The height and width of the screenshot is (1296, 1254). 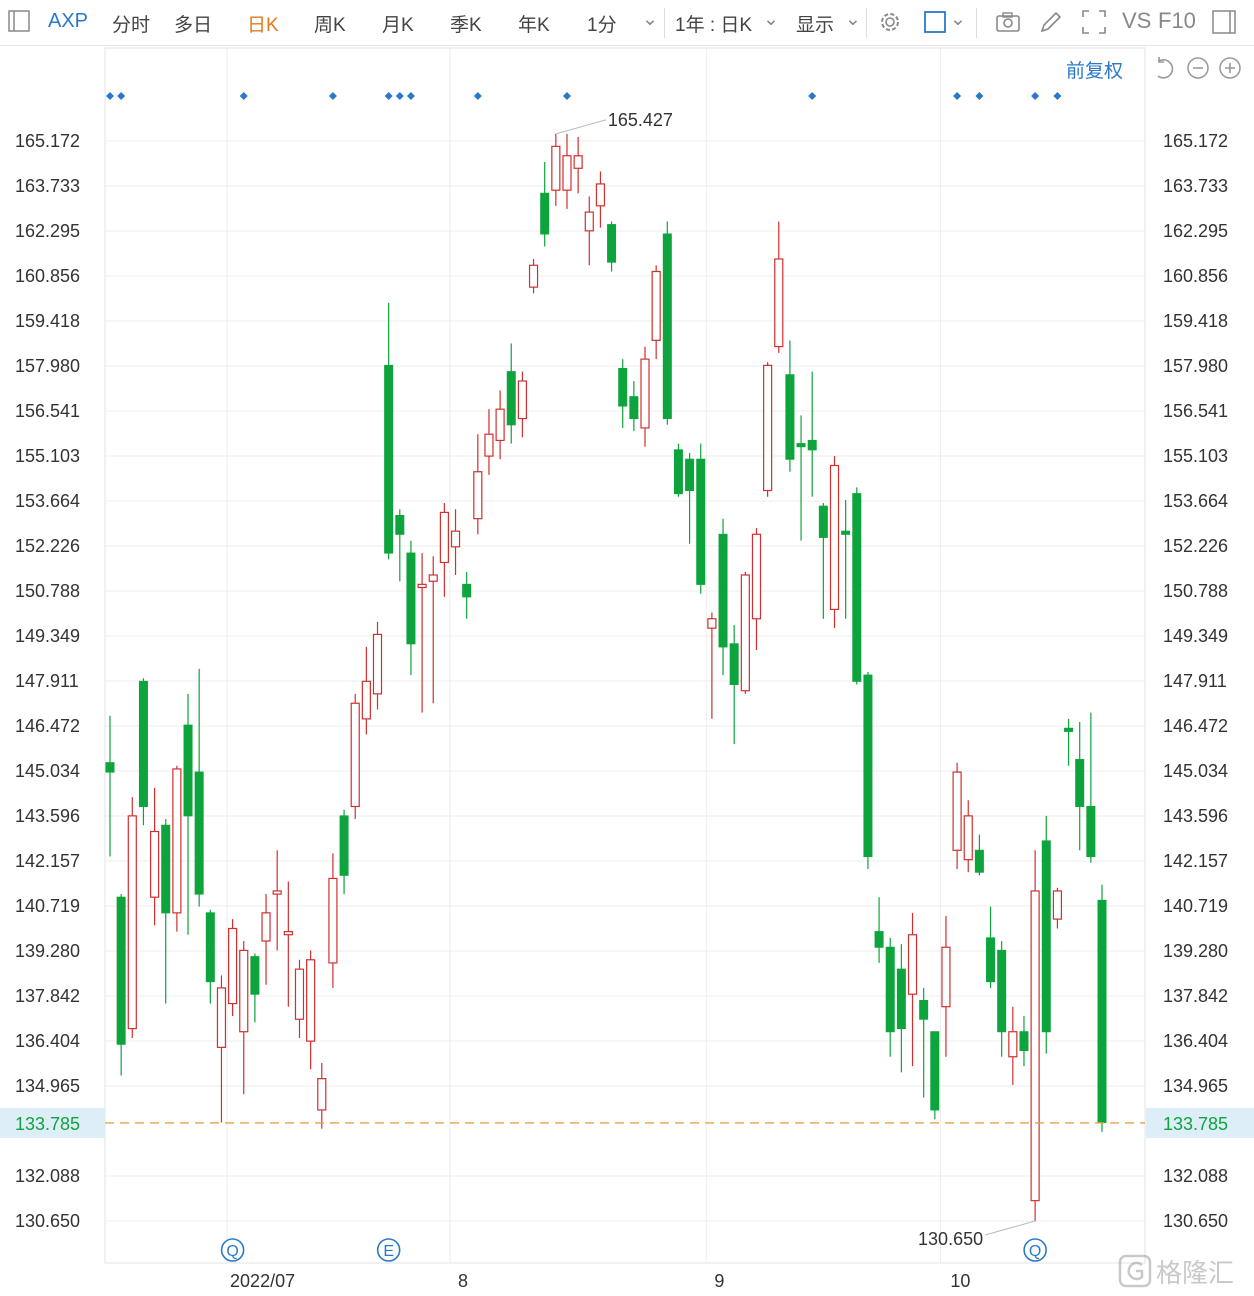 What do you see at coordinates (131, 25) in the screenshot?
I see `tab-fenshi: 分时` at bounding box center [131, 25].